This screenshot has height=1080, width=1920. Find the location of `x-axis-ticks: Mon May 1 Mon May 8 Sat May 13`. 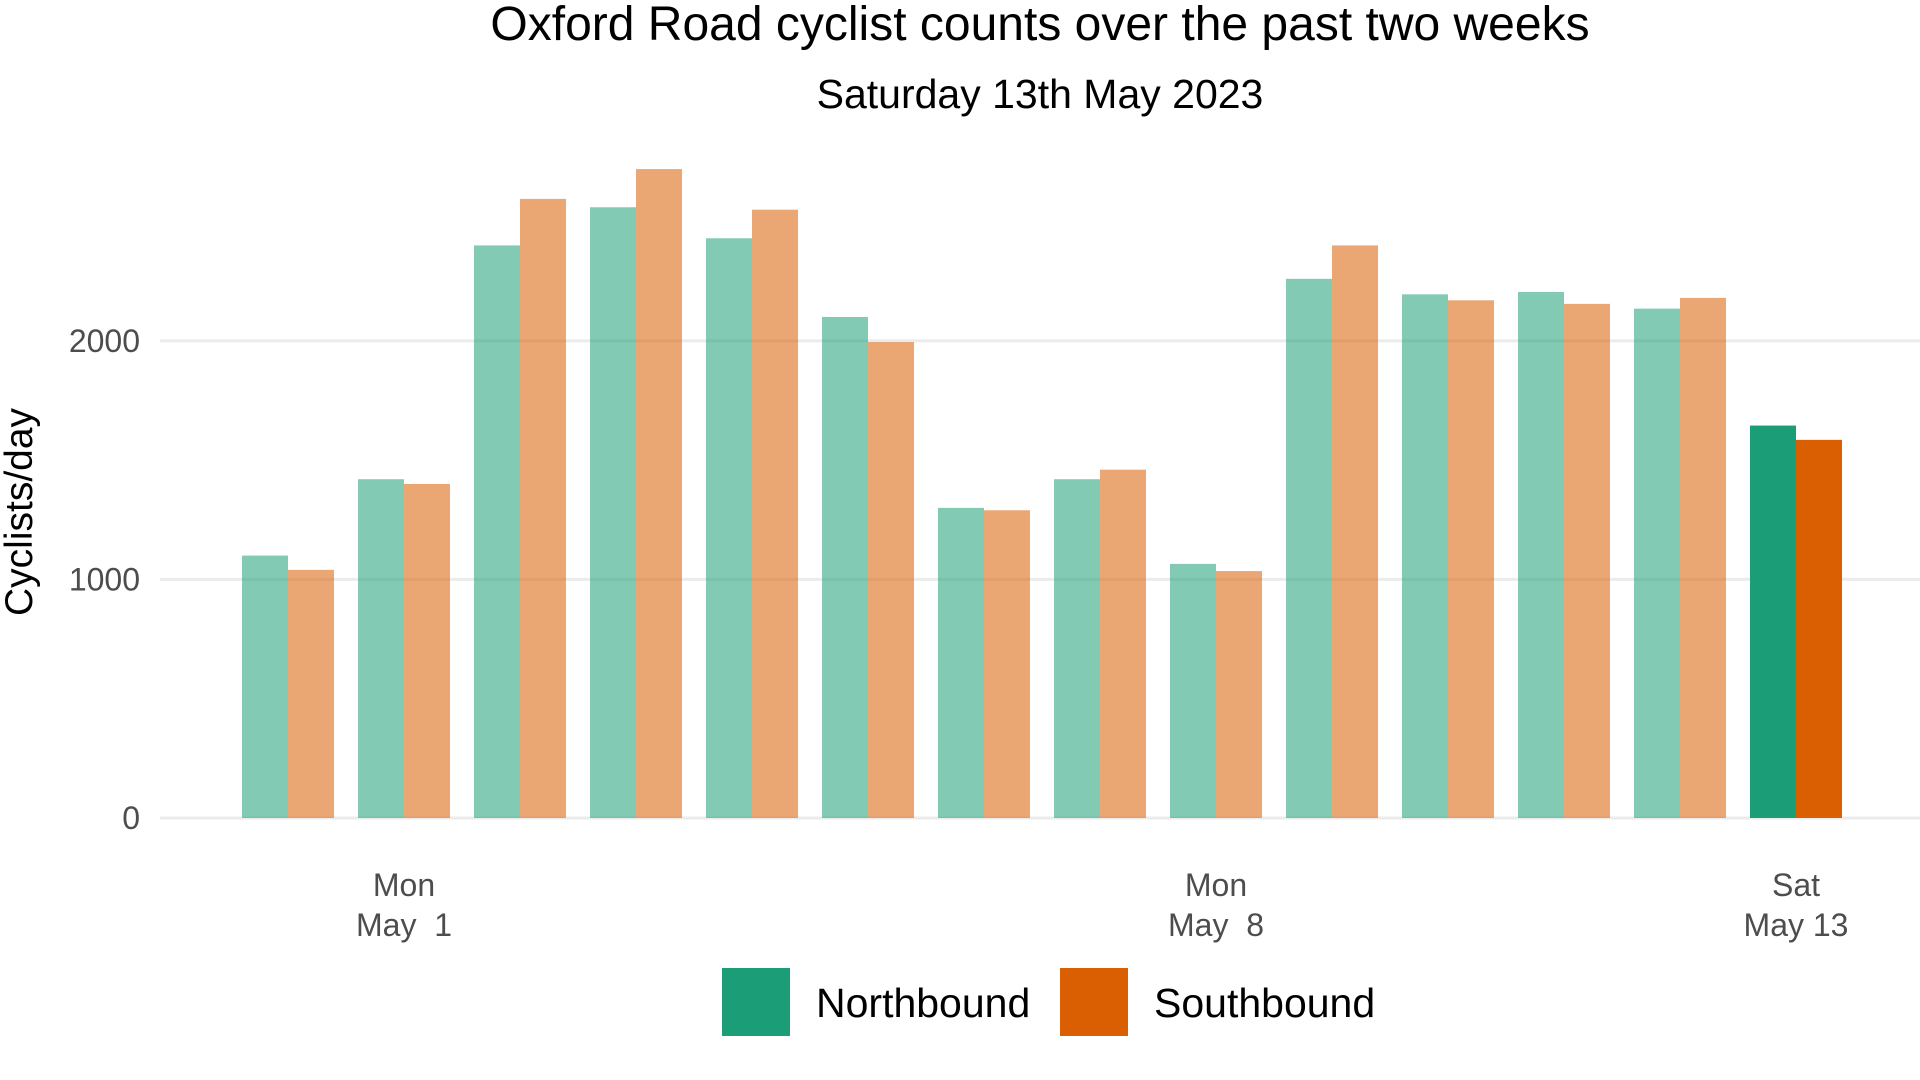

x-axis-ticks: Mon May 1 Mon May 8 Sat May 13 is located at coordinates (1102, 905).